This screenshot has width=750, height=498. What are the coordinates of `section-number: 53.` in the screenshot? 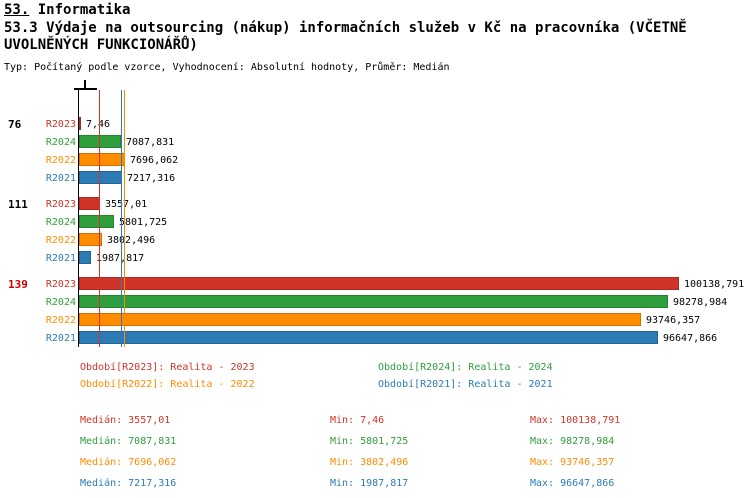 It's located at (17, 10).